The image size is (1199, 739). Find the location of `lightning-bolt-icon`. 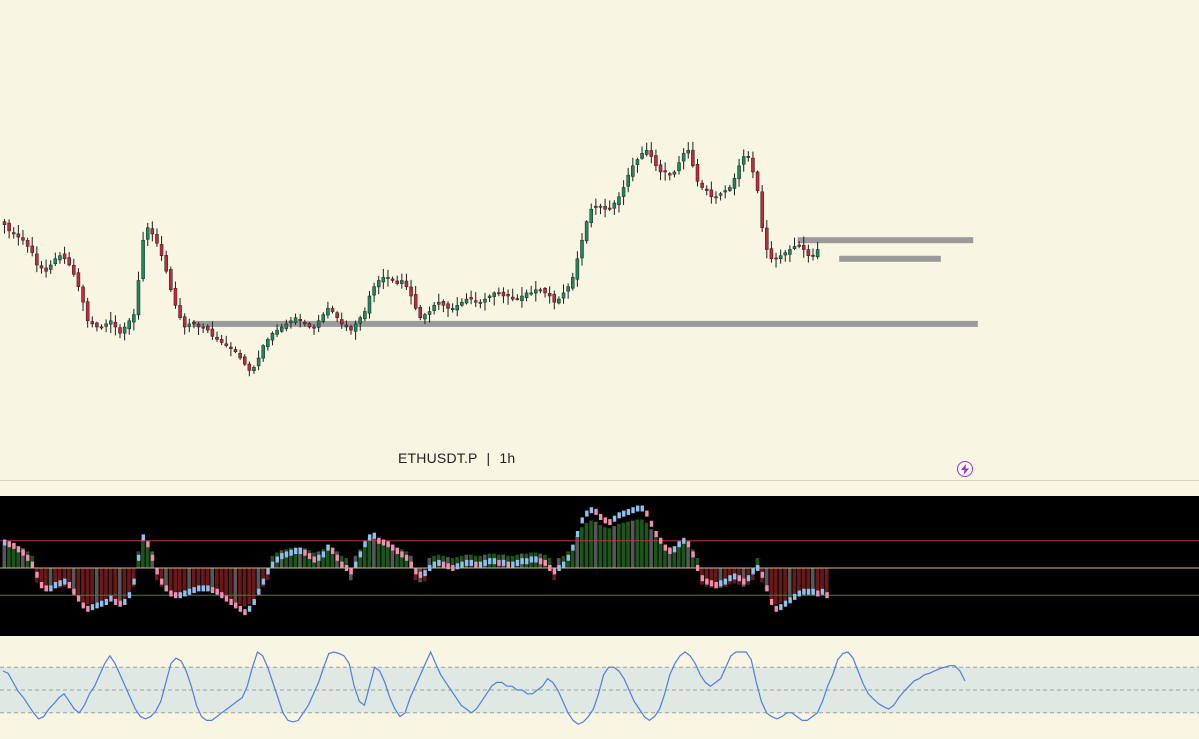

lightning-bolt-icon is located at coordinates (965, 469).